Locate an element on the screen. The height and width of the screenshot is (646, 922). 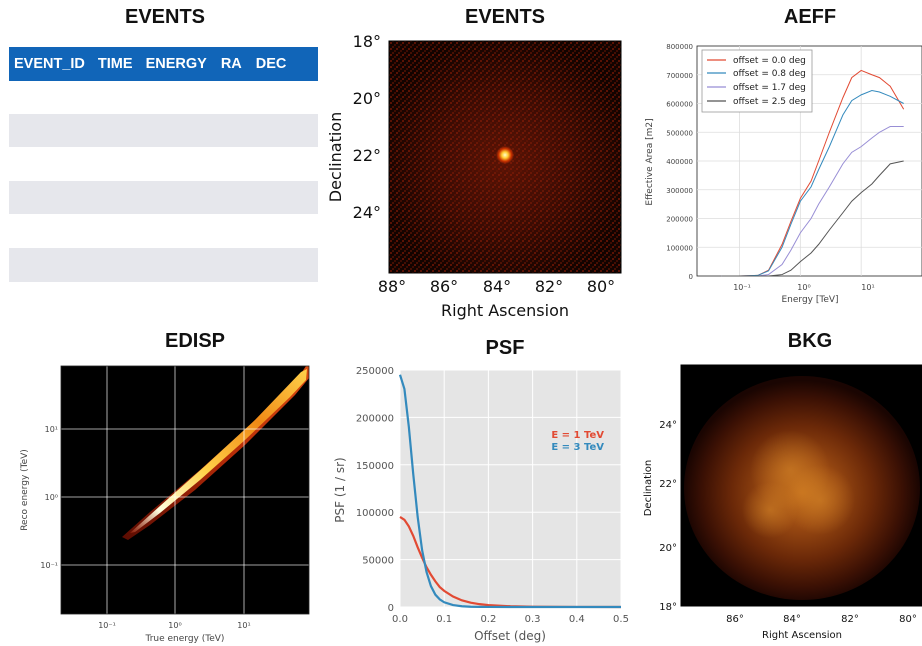
events-xtick: 82° is located at coordinates (549, 286).